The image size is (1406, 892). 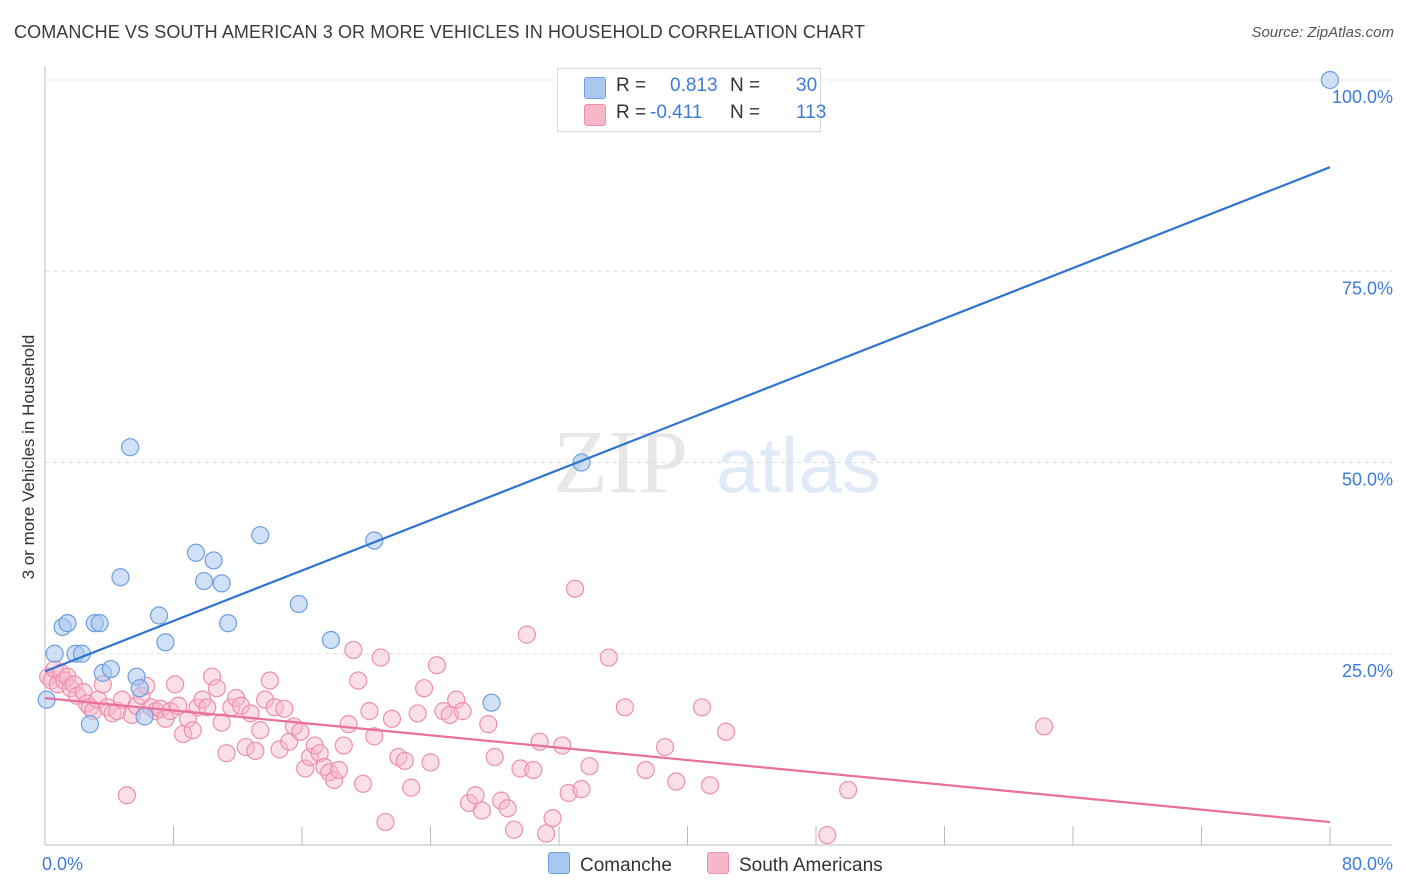 I want to click on x-tick-label: 80.0%, so click(x=1367, y=864).